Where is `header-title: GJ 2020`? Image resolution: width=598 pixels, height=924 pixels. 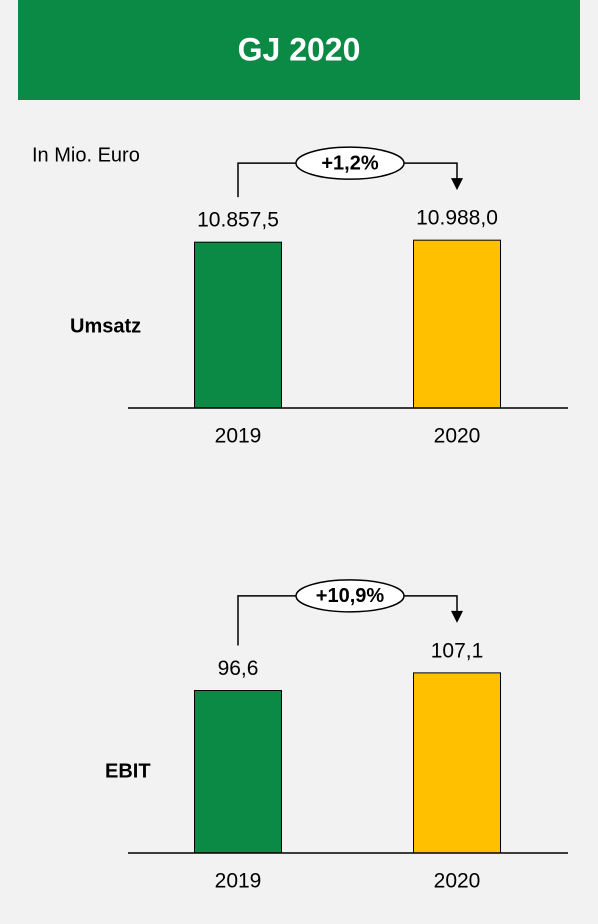
header-title: GJ 2020 is located at coordinates (299, 49).